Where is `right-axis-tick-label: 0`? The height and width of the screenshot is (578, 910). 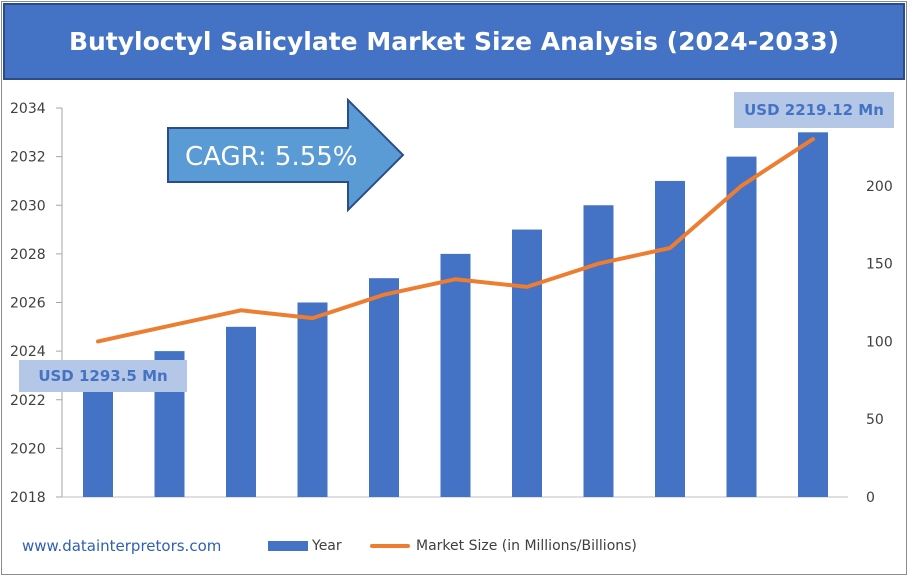 right-axis-tick-label: 0 is located at coordinates (870, 498).